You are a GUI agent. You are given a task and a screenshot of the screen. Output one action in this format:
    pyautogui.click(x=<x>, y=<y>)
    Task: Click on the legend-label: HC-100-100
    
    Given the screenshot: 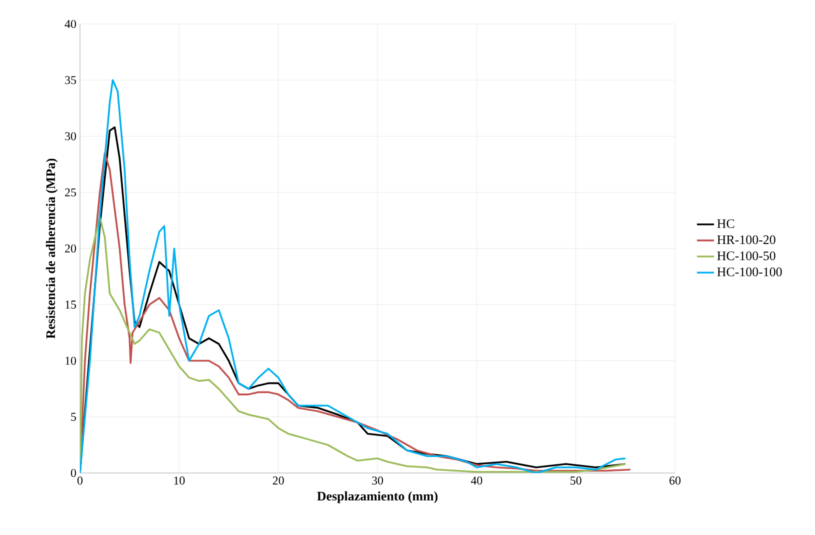 What is the action you would take?
    pyautogui.click(x=749, y=272)
    